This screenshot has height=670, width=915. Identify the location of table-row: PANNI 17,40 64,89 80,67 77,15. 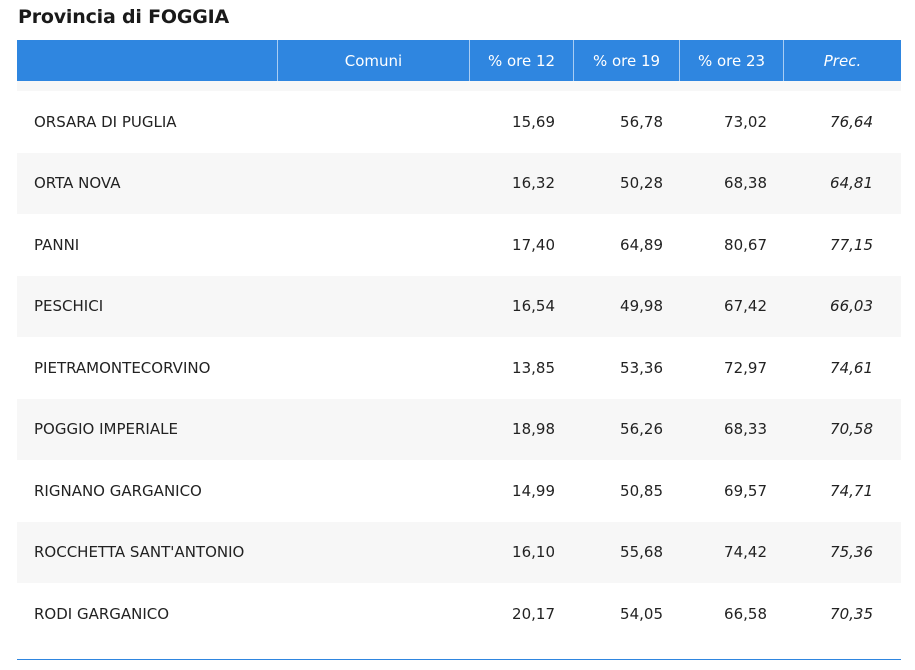
(459, 245).